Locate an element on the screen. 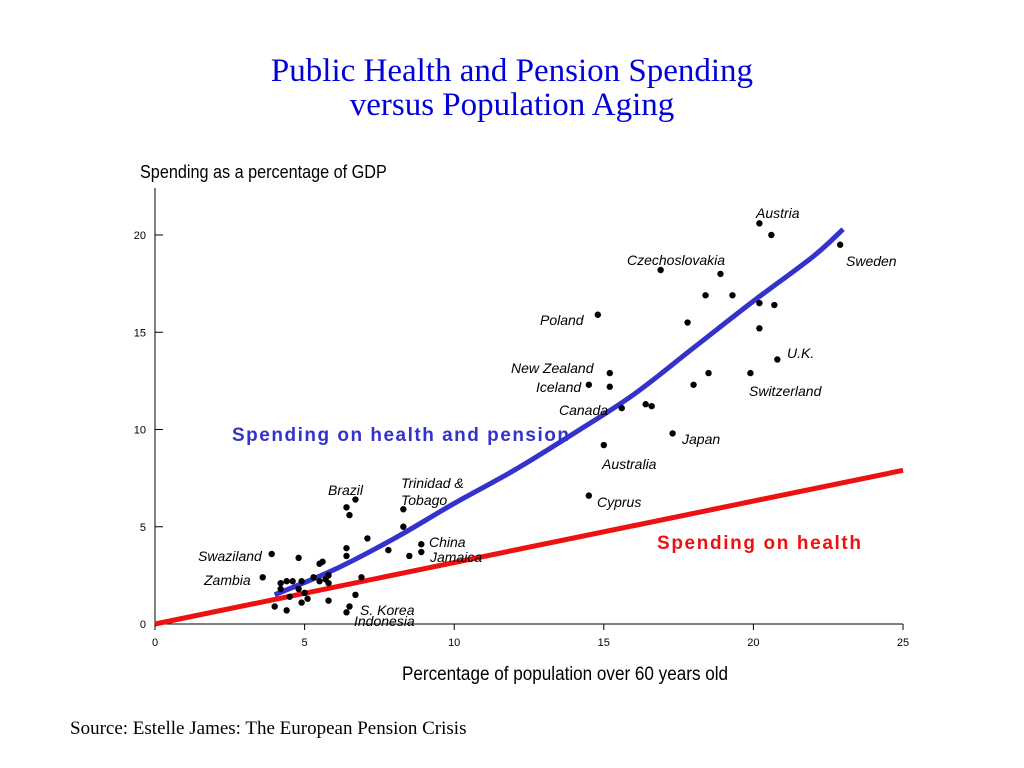  y-tick-label: 15 is located at coordinates (140, 333).